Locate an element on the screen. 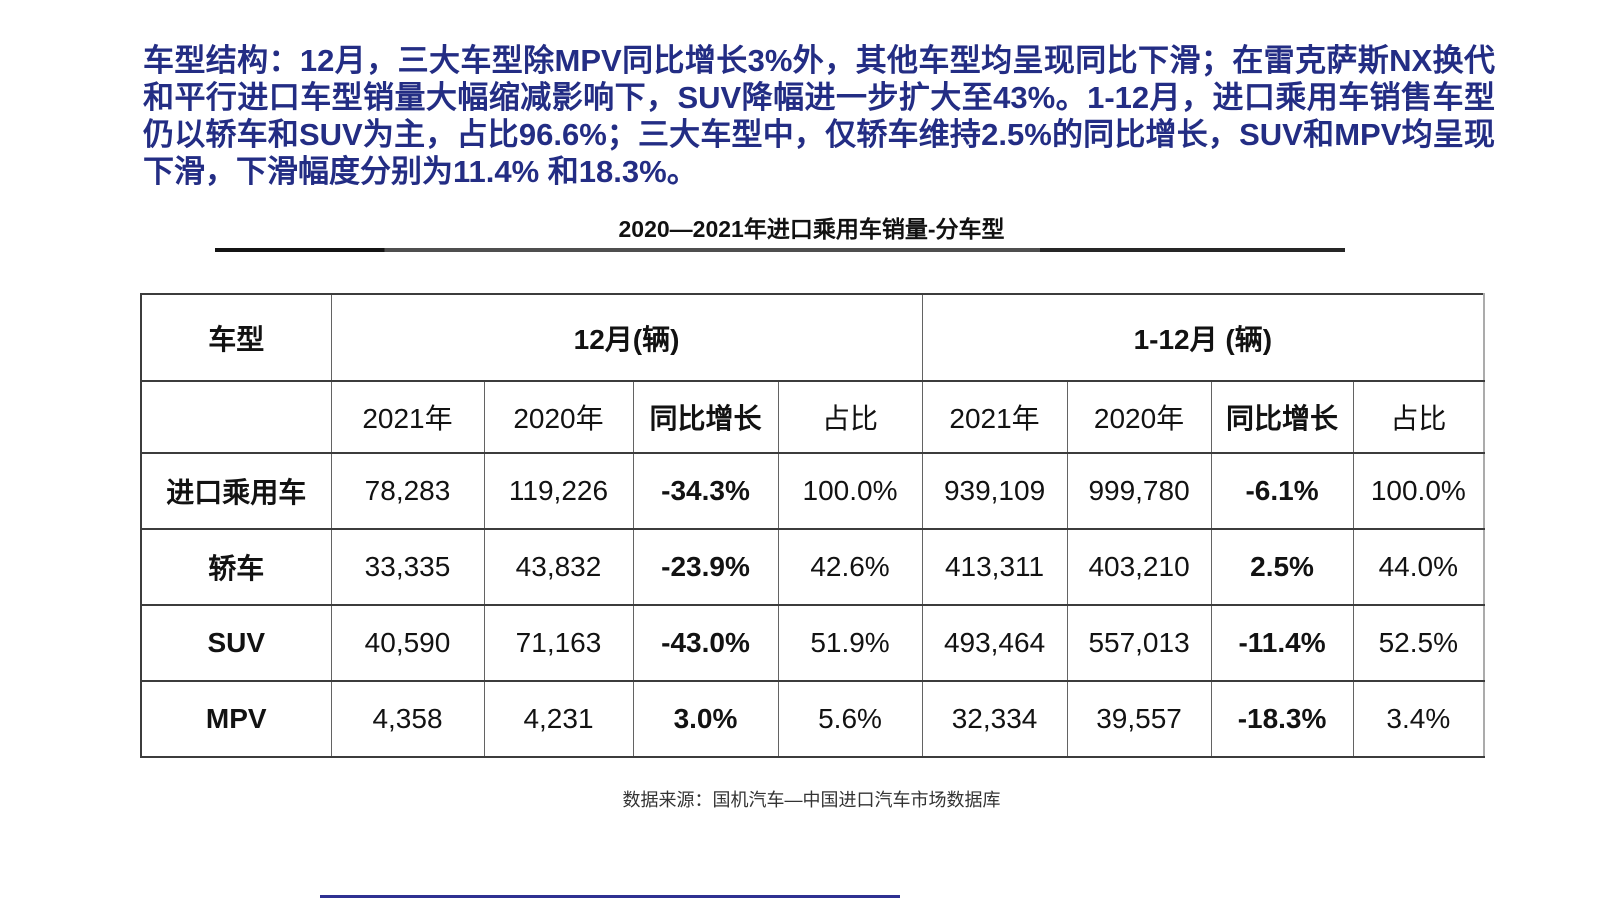 This screenshot has width=1600, height=899. table-group-header-row: 车型 12月(辆) 1-12月 (辆) is located at coordinates (813, 337).